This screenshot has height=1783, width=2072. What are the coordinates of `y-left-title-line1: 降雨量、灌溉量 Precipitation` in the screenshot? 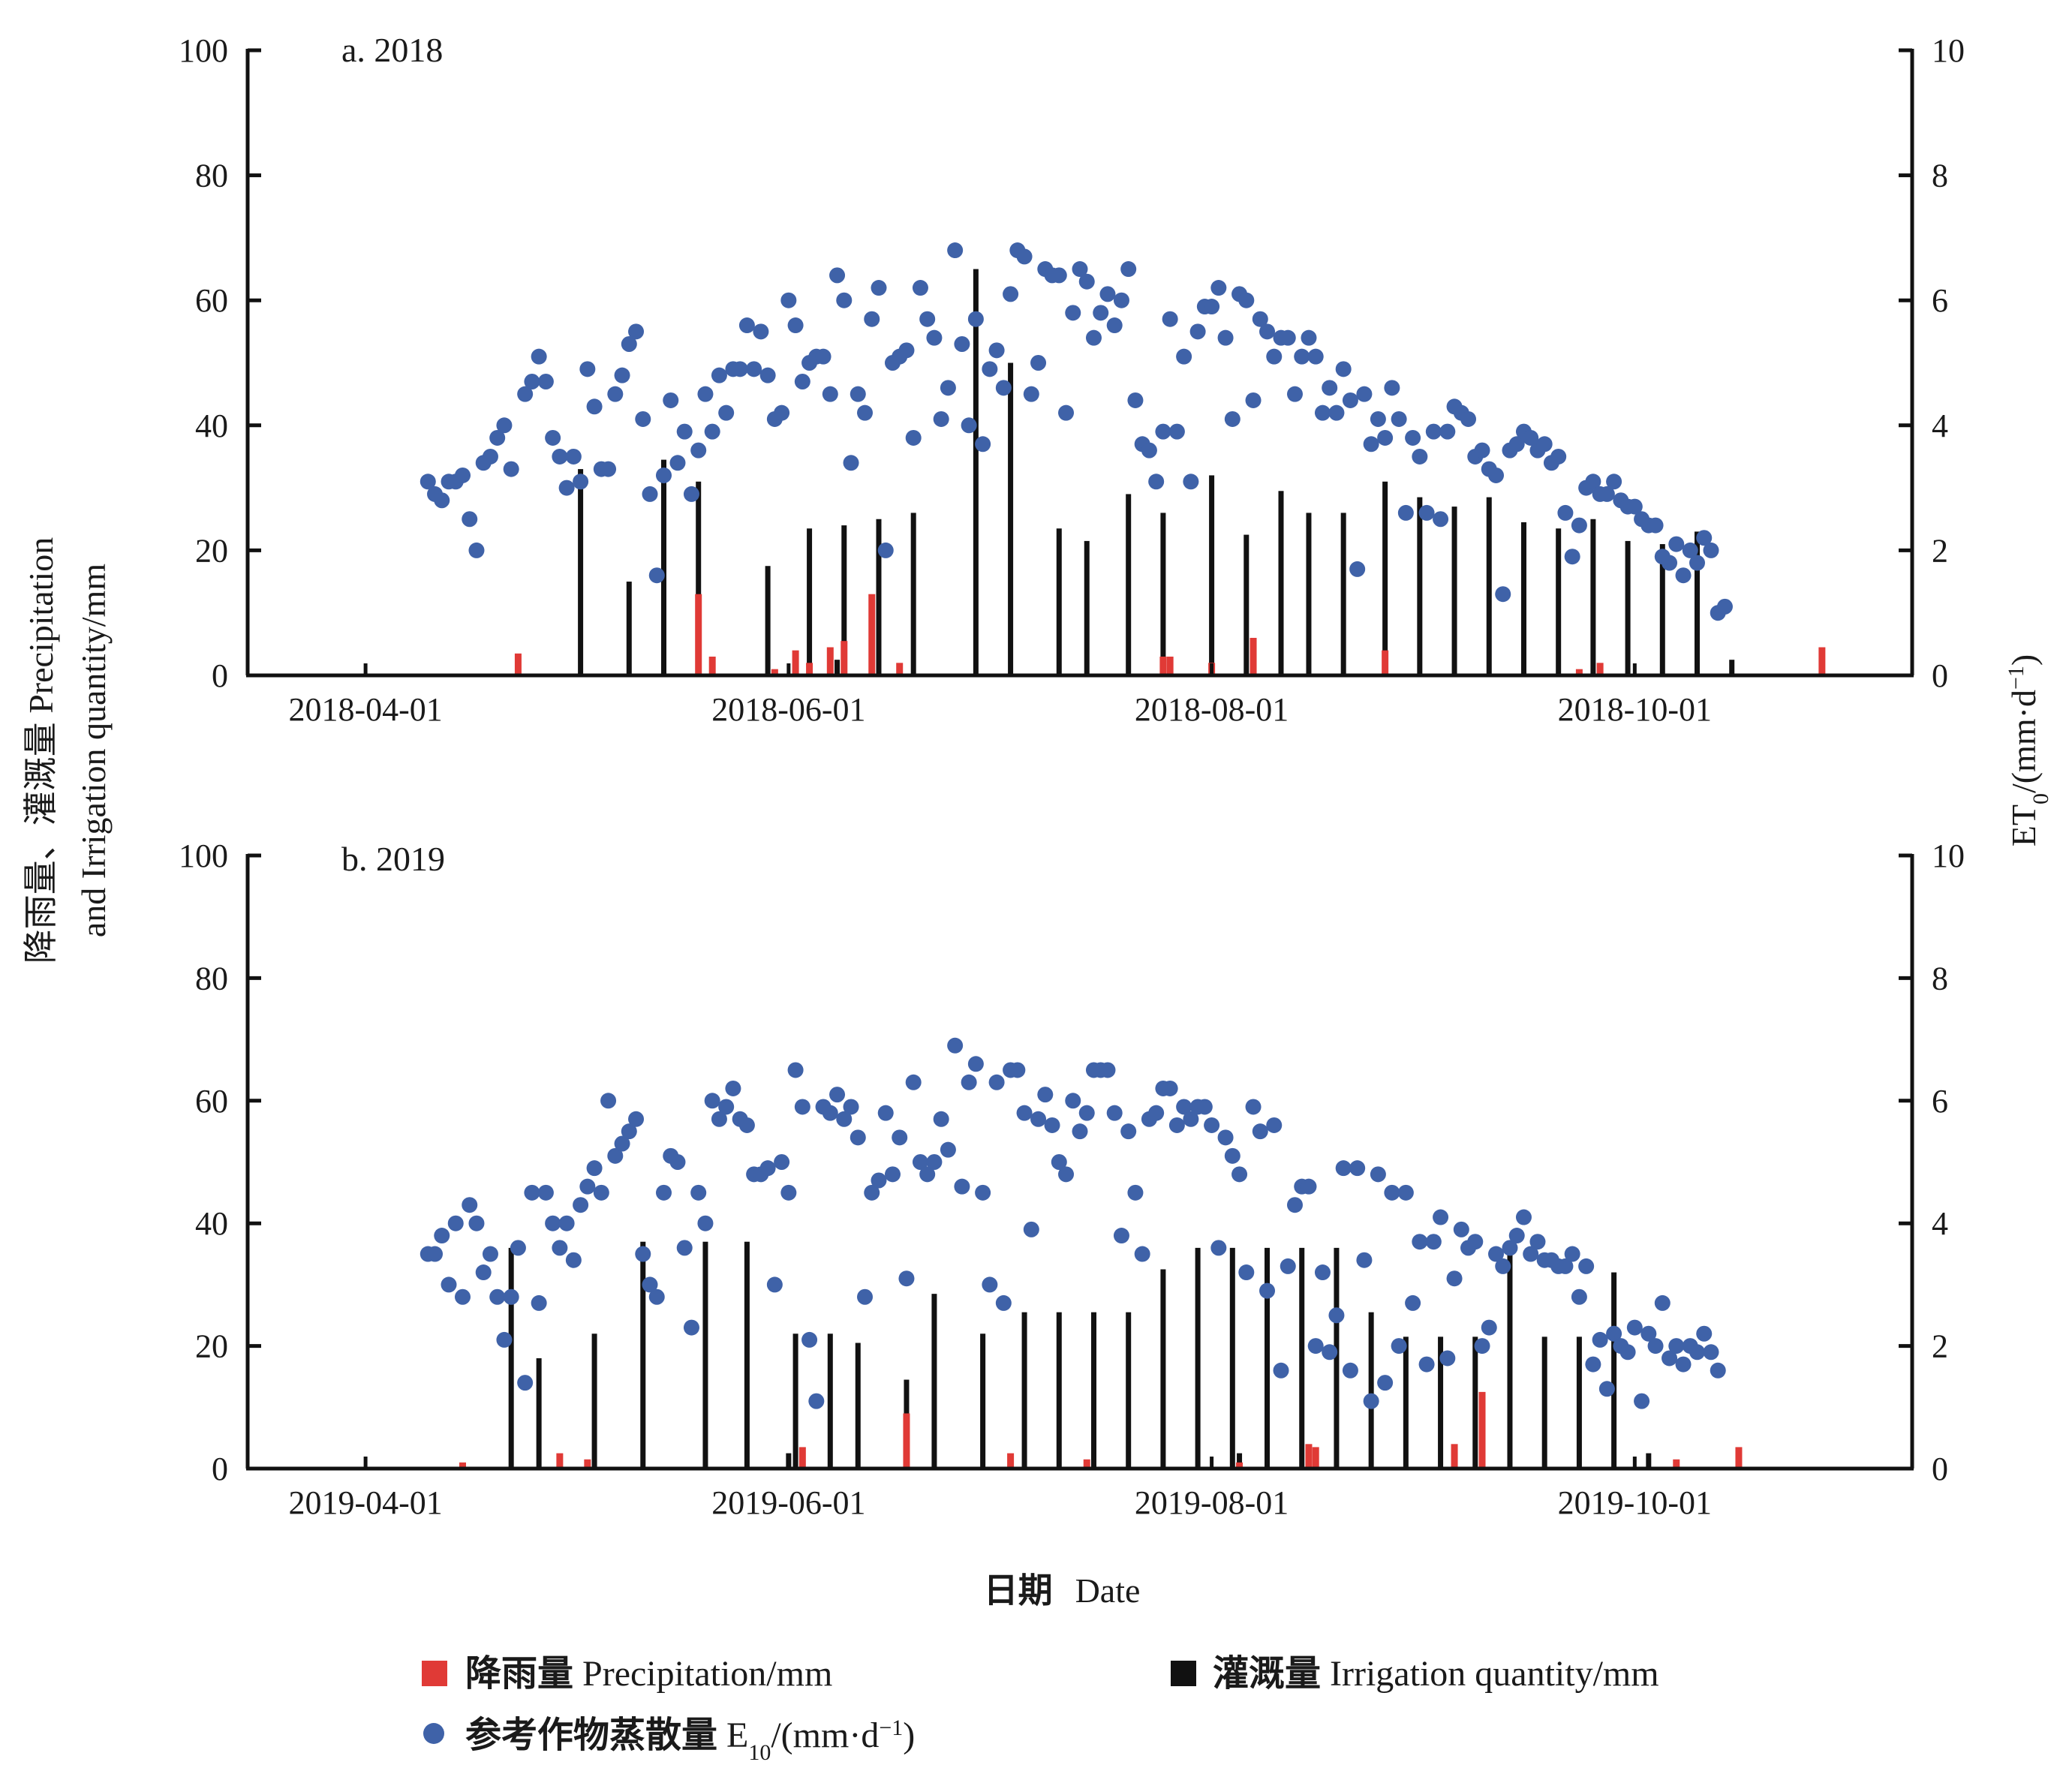 It's located at (41, 750).